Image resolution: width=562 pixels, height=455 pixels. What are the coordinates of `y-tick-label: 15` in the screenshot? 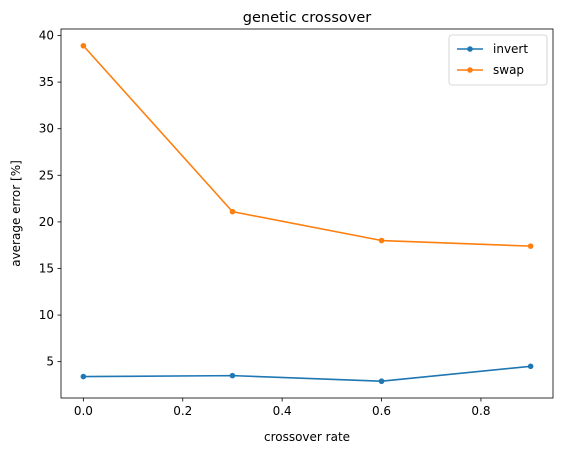 It's located at (46, 268).